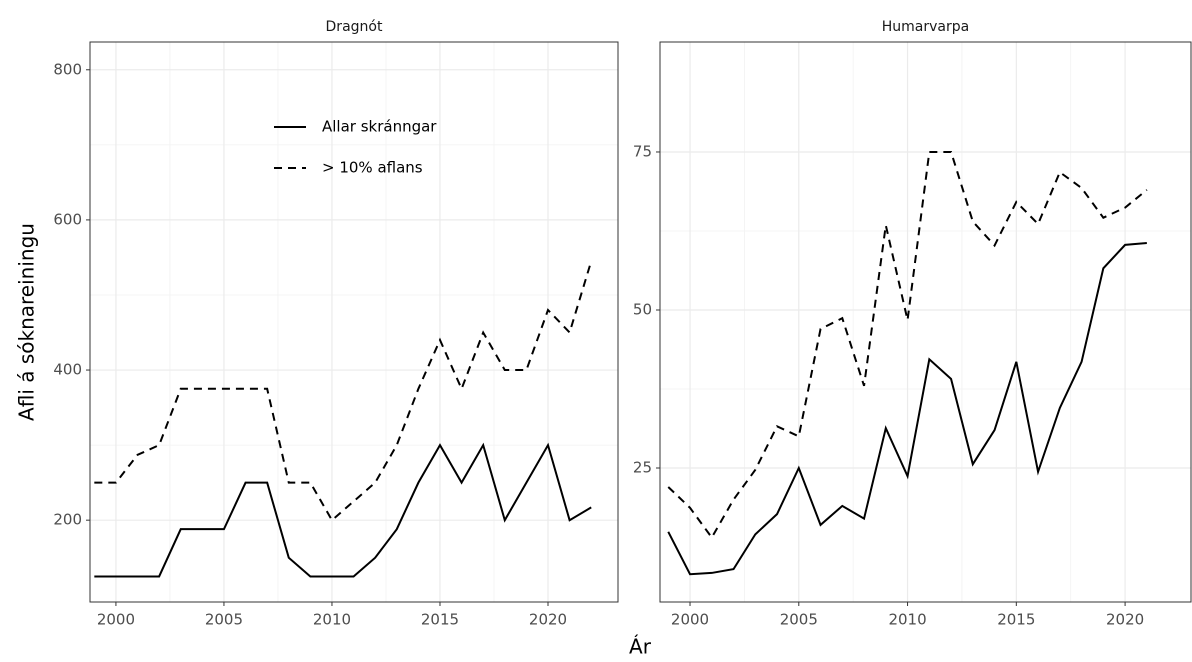 The width and height of the screenshot is (1192, 662). I want to click on y-tick-label: 25, so click(642, 468).